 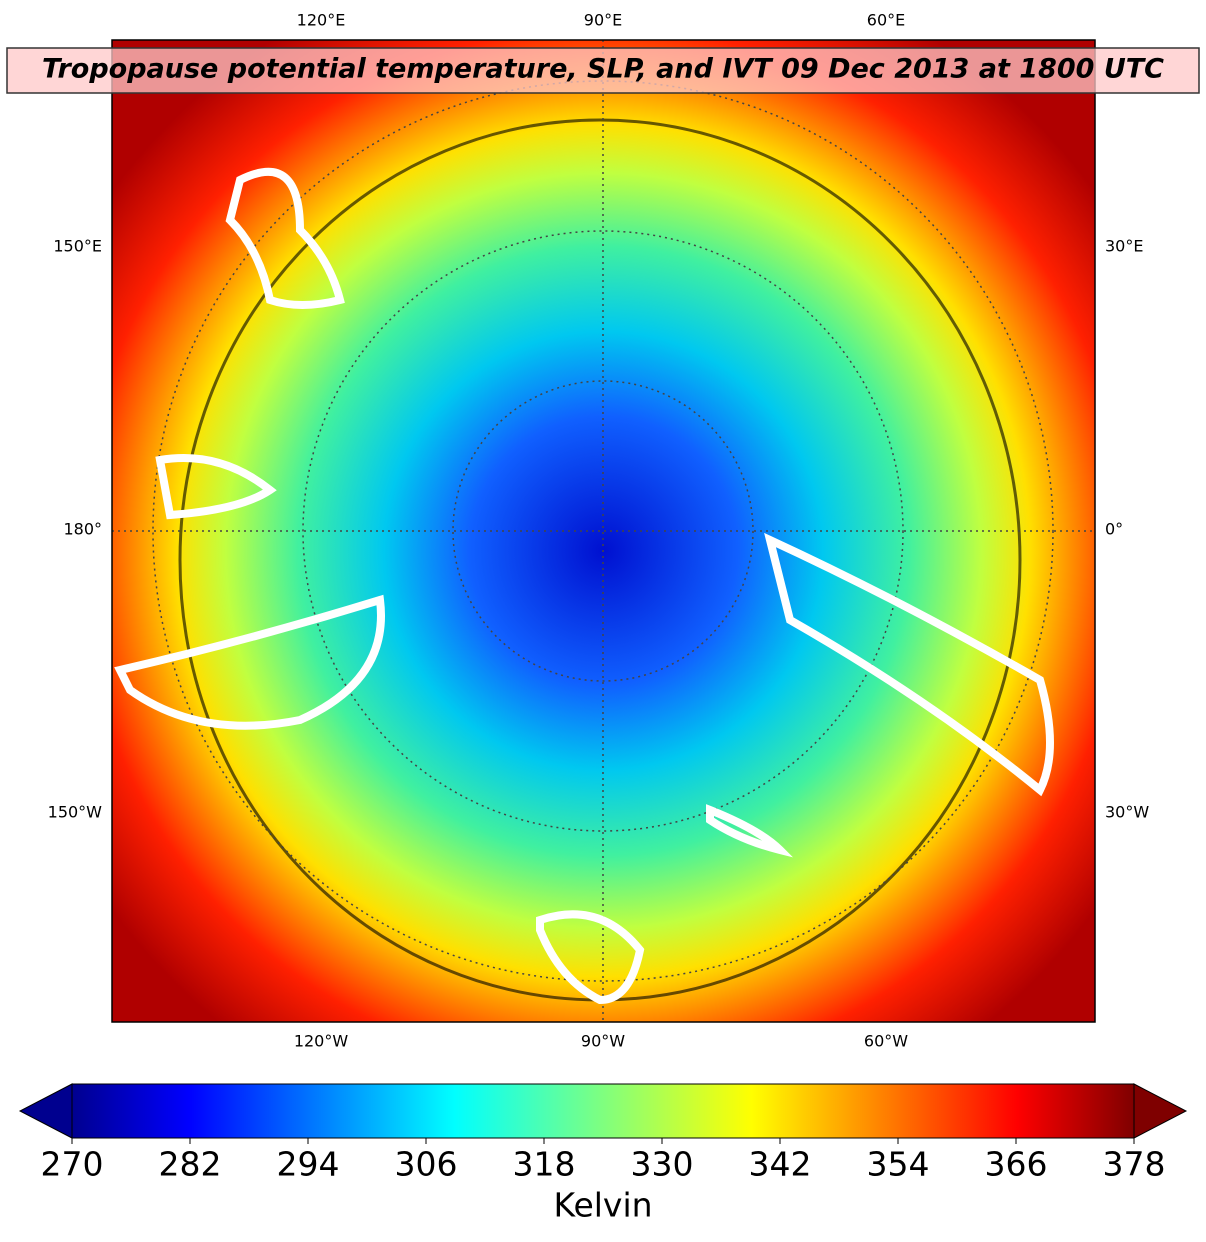 I want to click on colorbar-extend-low, so click(x=45, y=1111).